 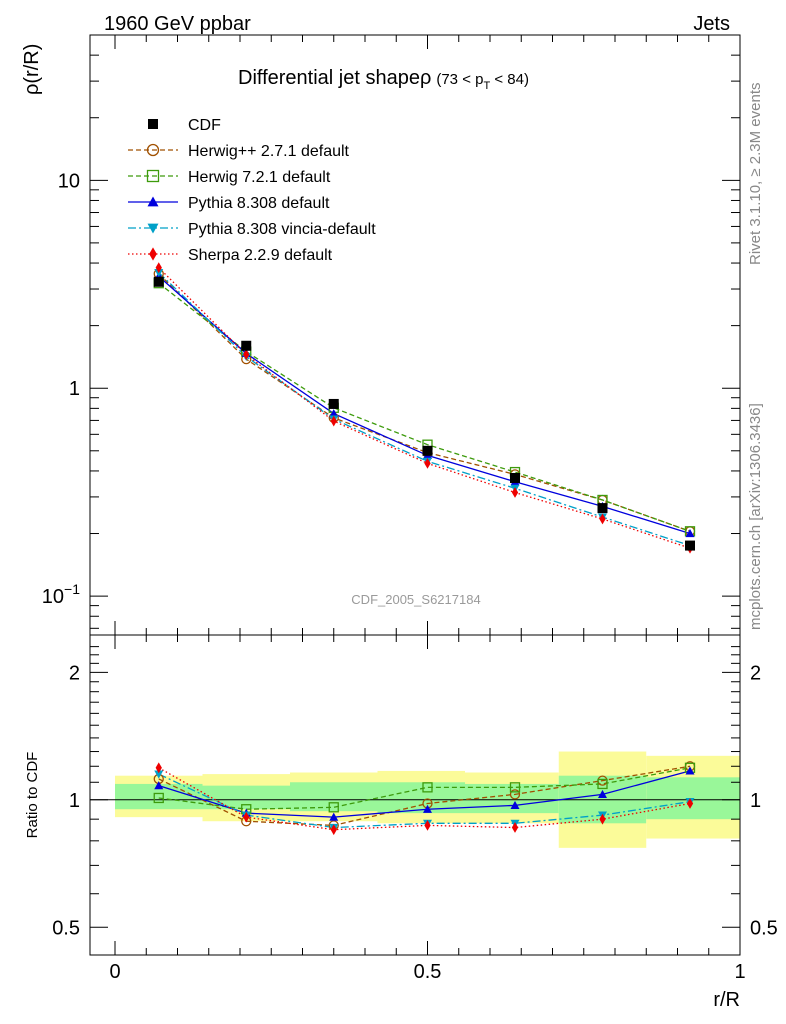 I want to click on legend-marker-cdf, so click(x=153, y=124).